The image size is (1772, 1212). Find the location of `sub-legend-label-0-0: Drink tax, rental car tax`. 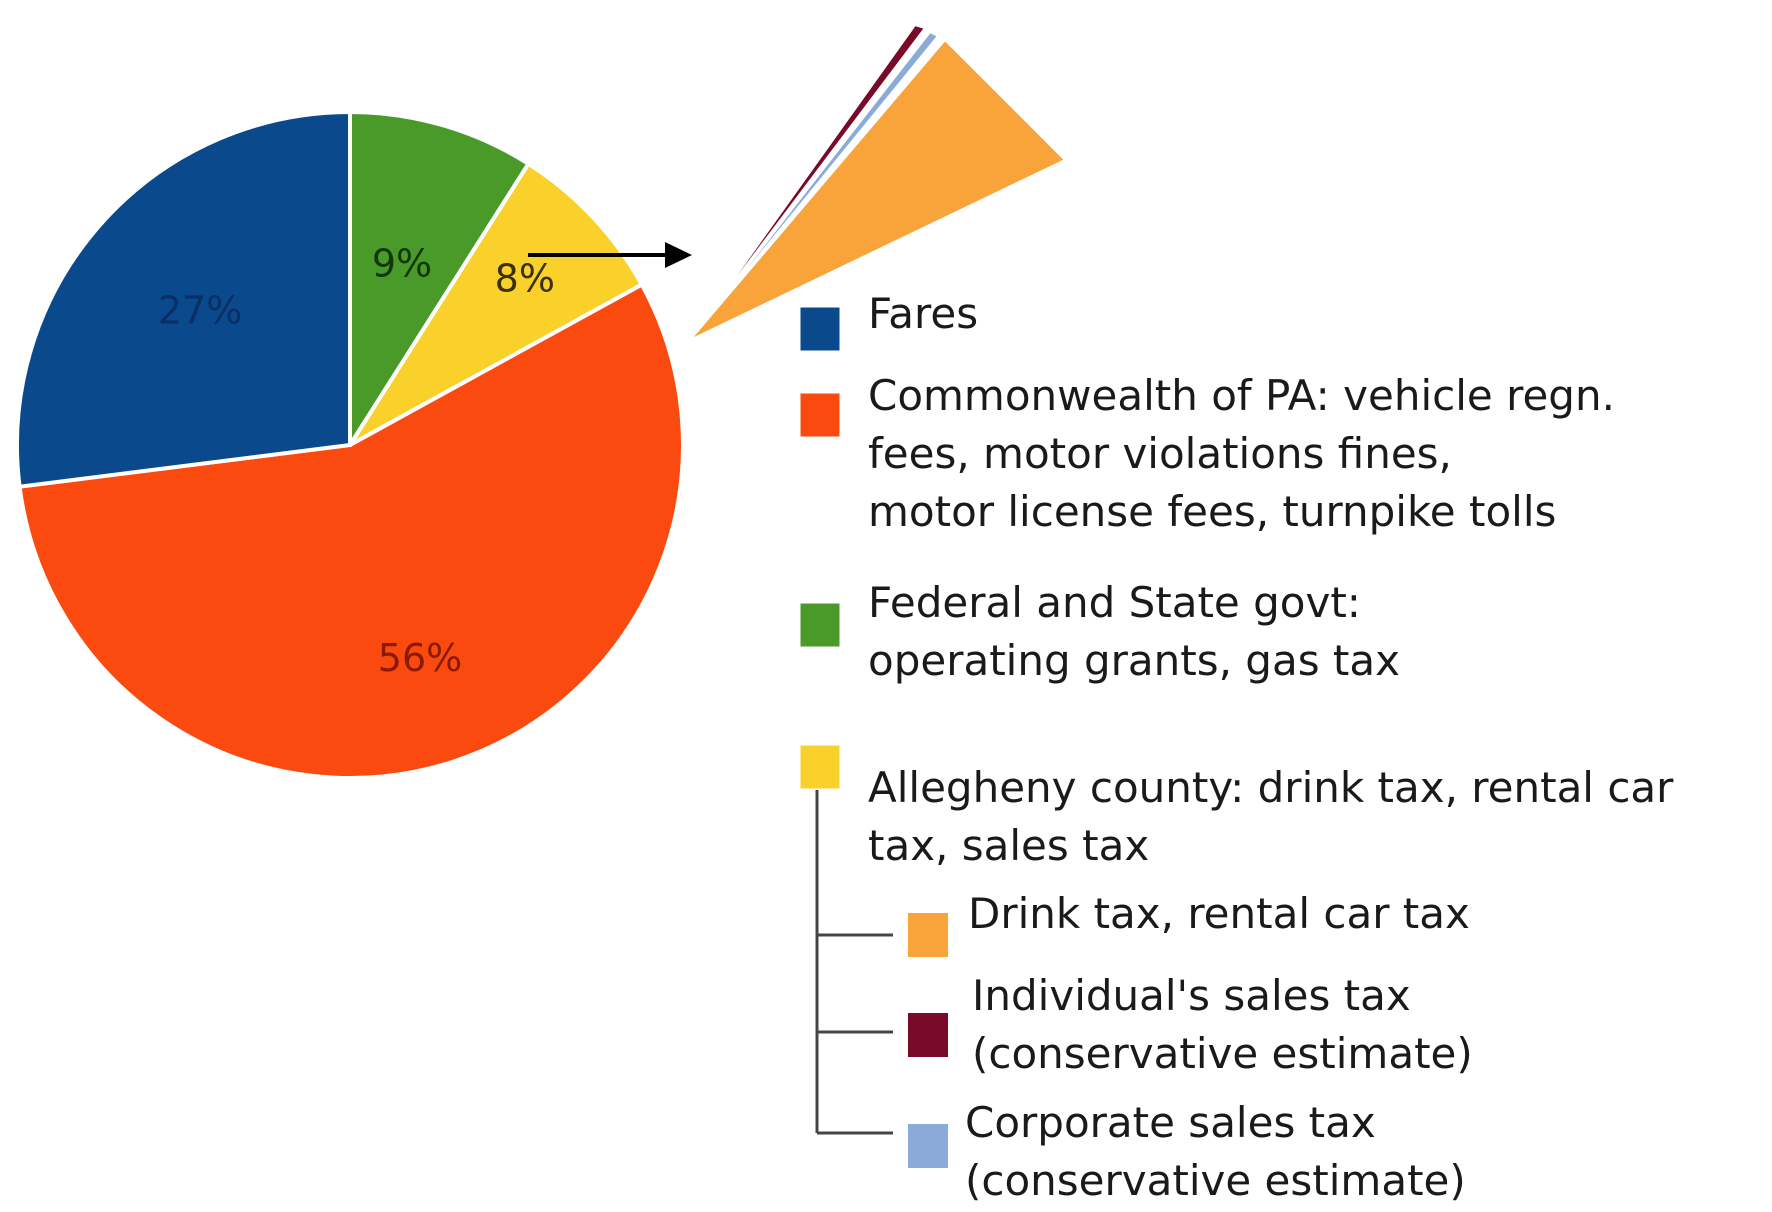

sub-legend-label-0-0: Drink tax, rental car tax is located at coordinates (1219, 913).